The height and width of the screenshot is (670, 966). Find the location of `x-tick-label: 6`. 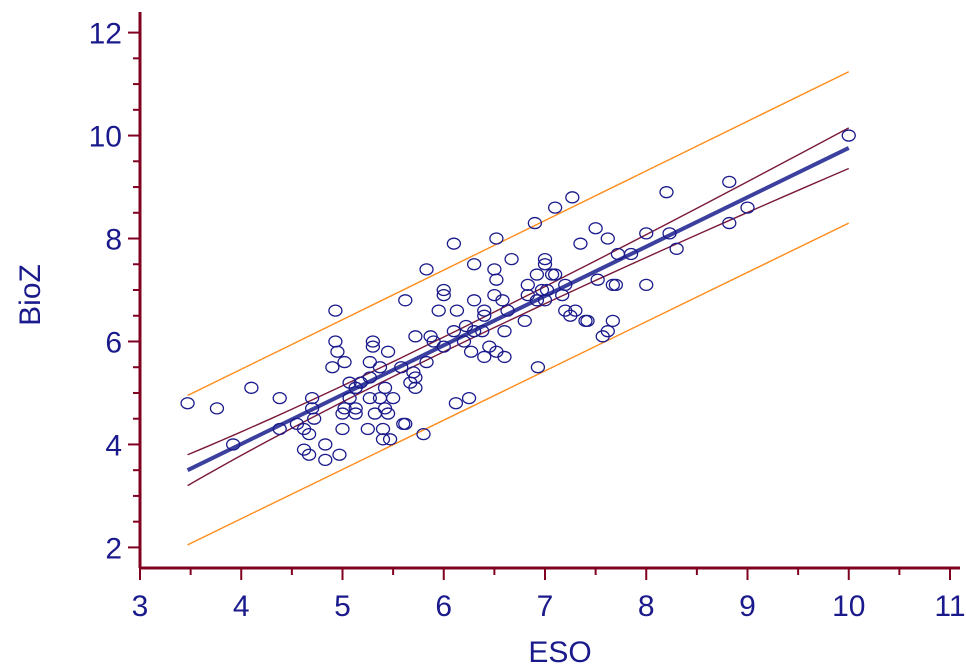

x-tick-label: 6 is located at coordinates (443, 606).